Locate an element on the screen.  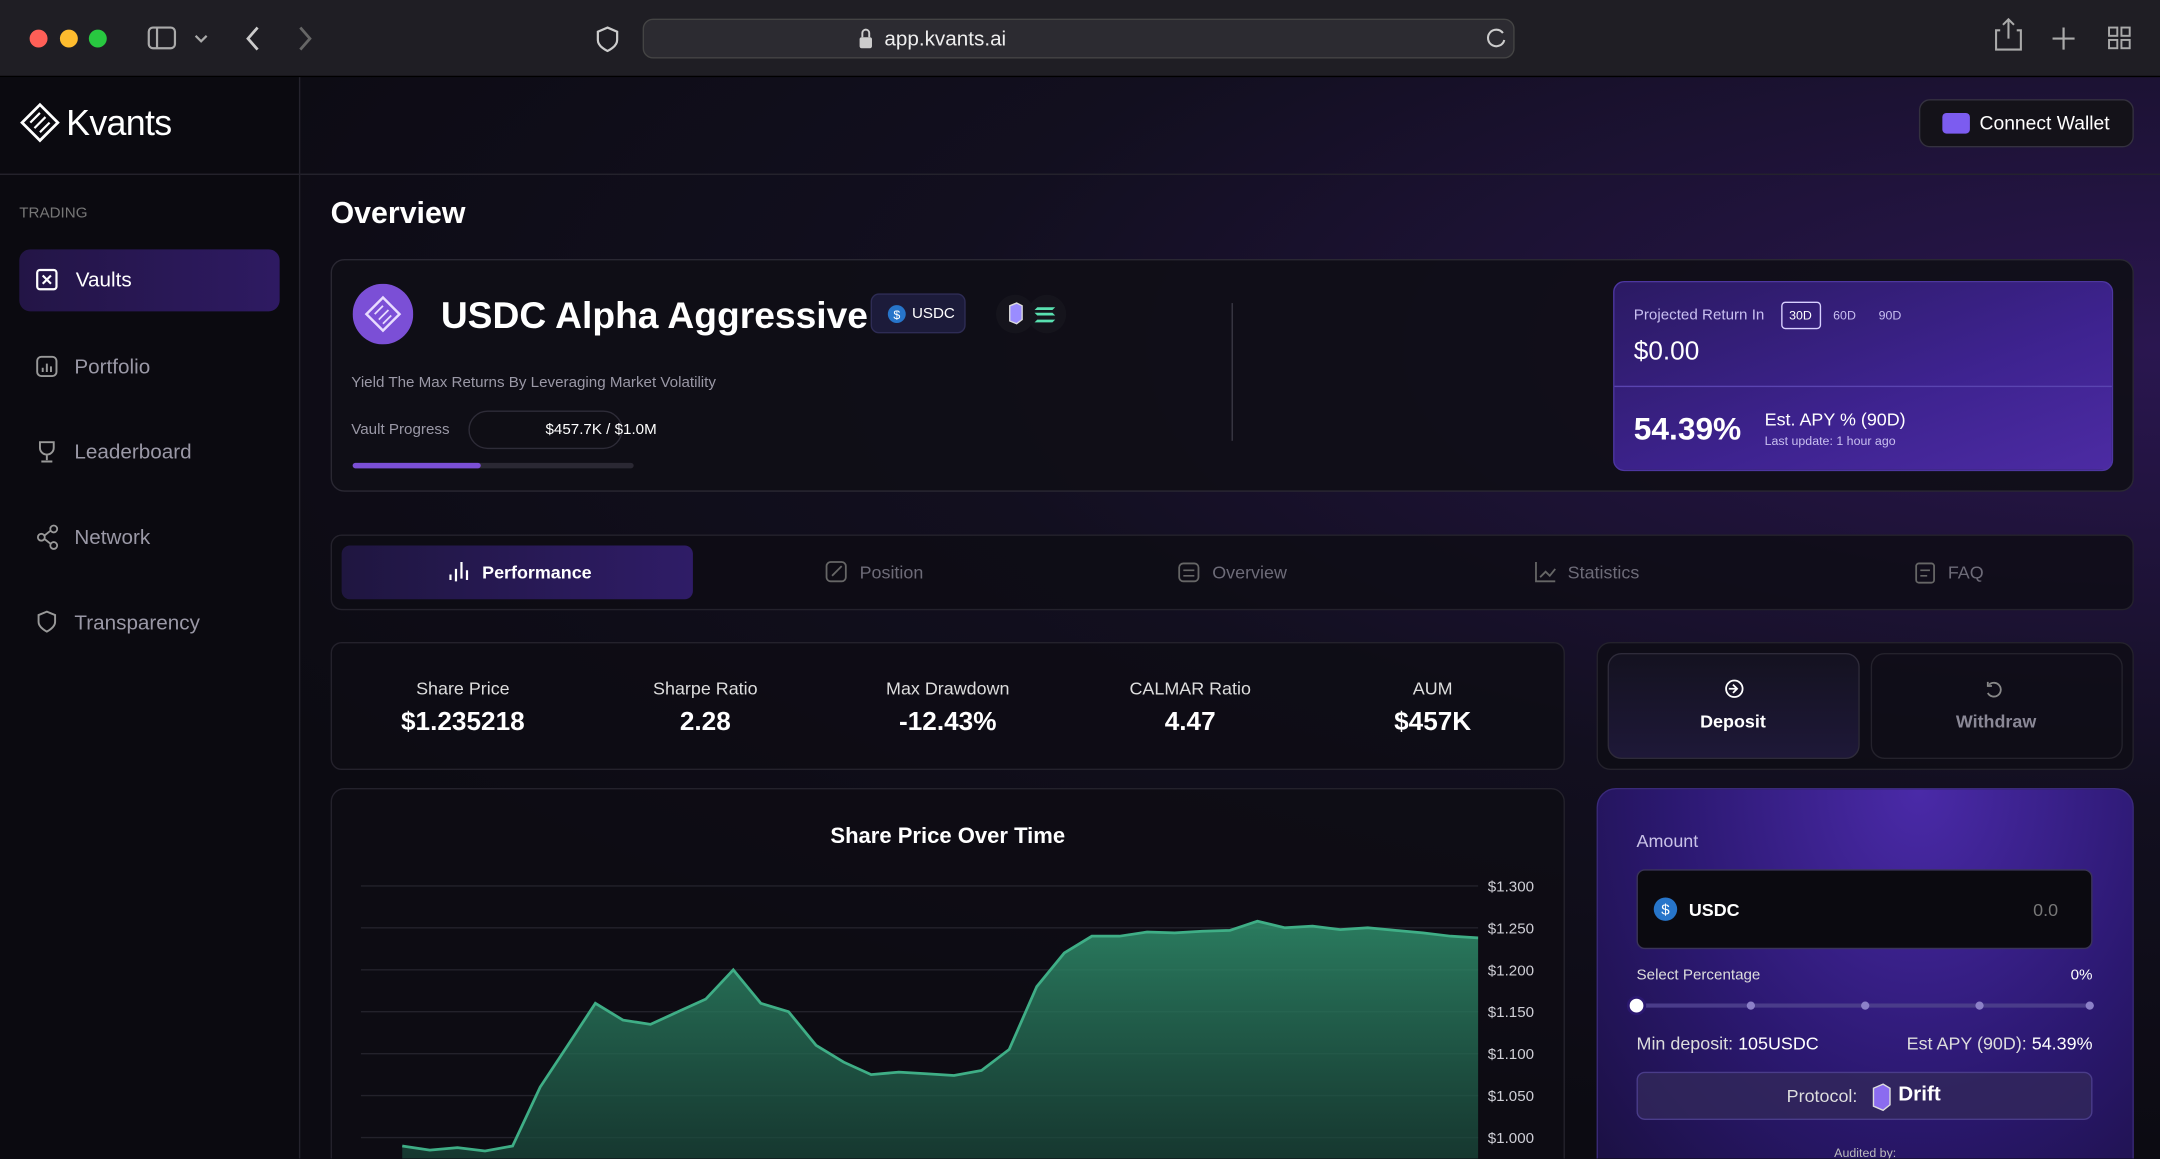
projected-label: Projected Return In is located at coordinates (1699, 315).